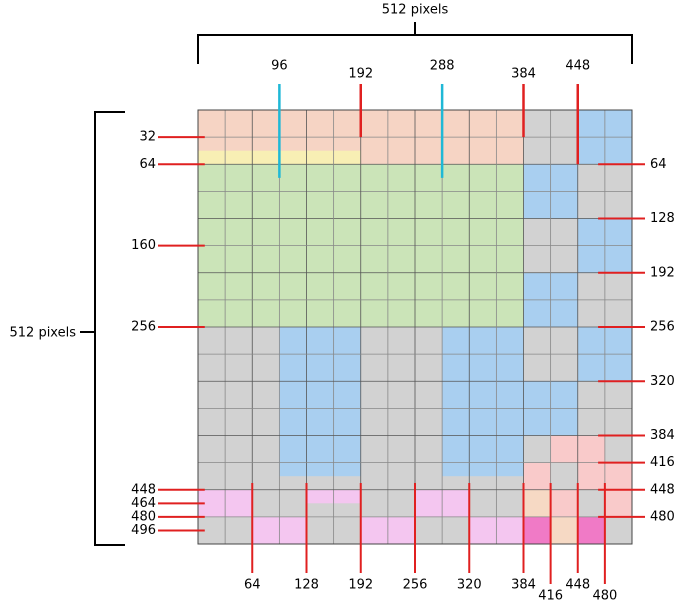 The image size is (695, 613). What do you see at coordinates (662, 381) in the screenshot?
I see `right-marker-label: 320` at bounding box center [662, 381].